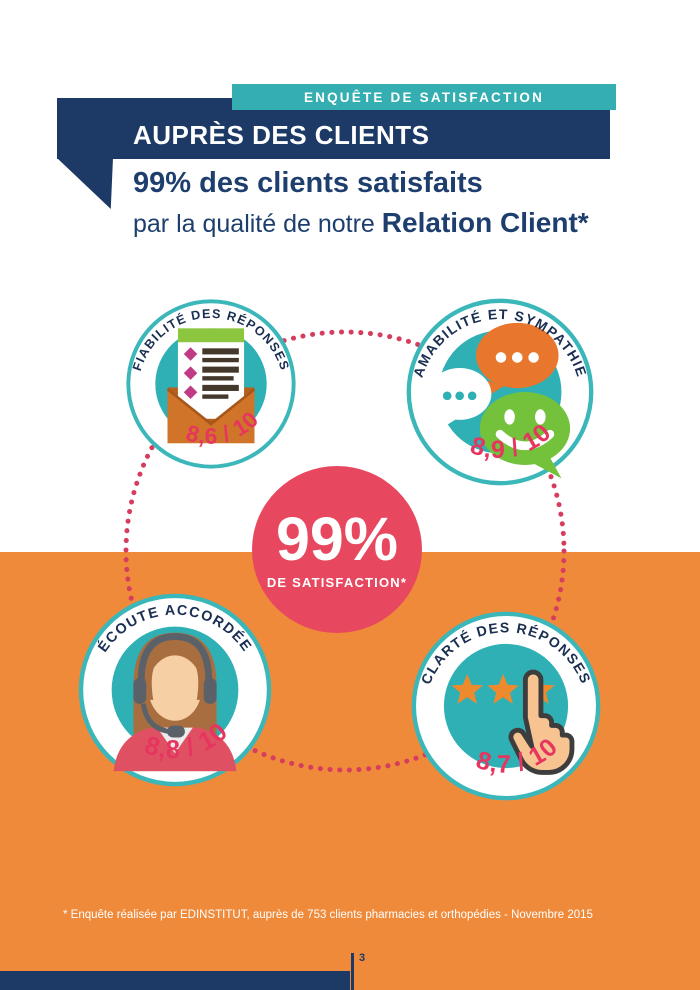 The width and height of the screenshot is (700, 990). What do you see at coordinates (352, 971) in the screenshot?
I see `page-number-tick` at bounding box center [352, 971].